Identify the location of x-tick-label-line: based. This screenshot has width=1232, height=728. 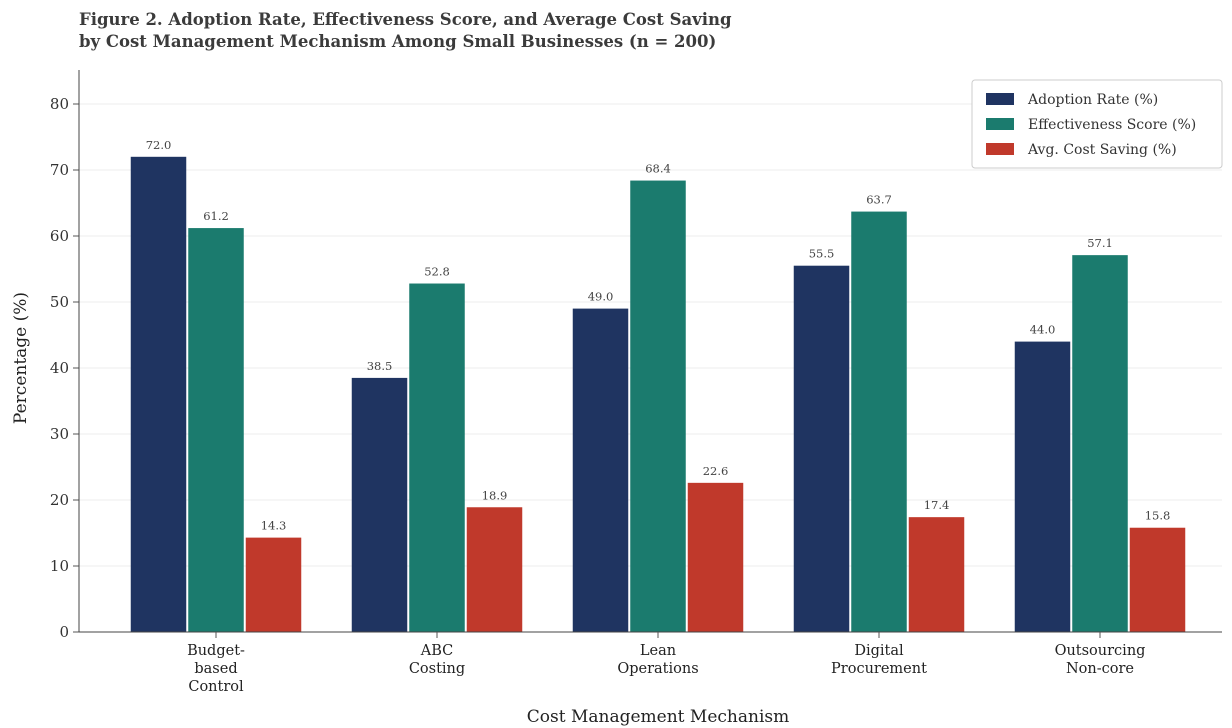
(215, 669).